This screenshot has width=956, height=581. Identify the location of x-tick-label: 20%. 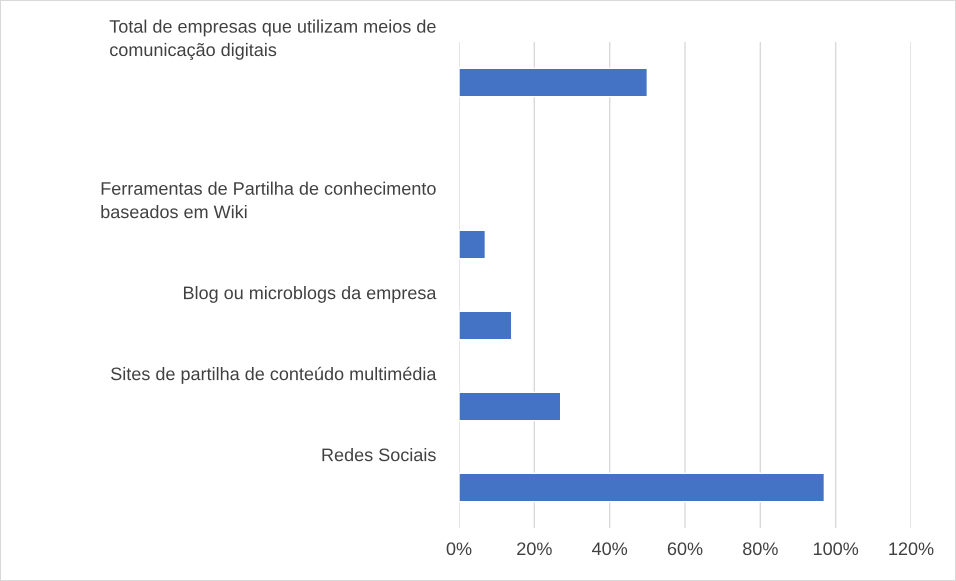
(534, 549).